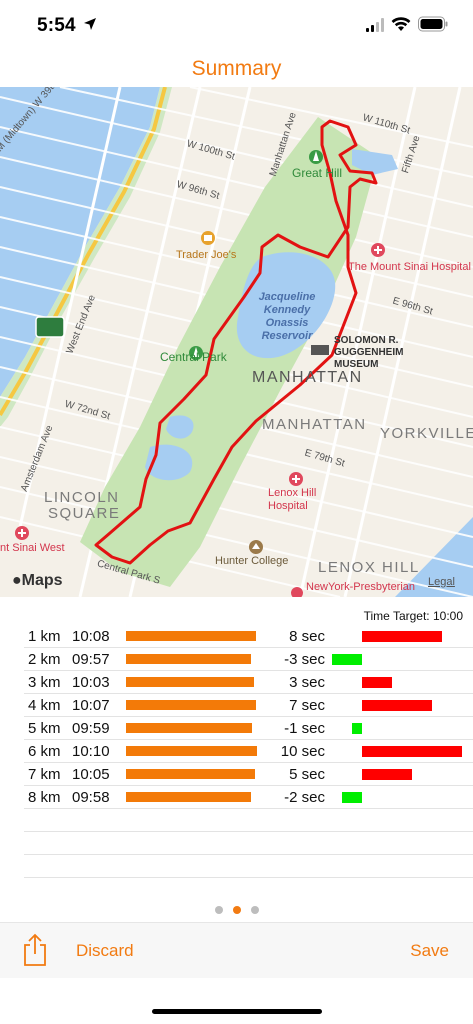  I want to click on split-difference: 10 sec, so click(302, 751).